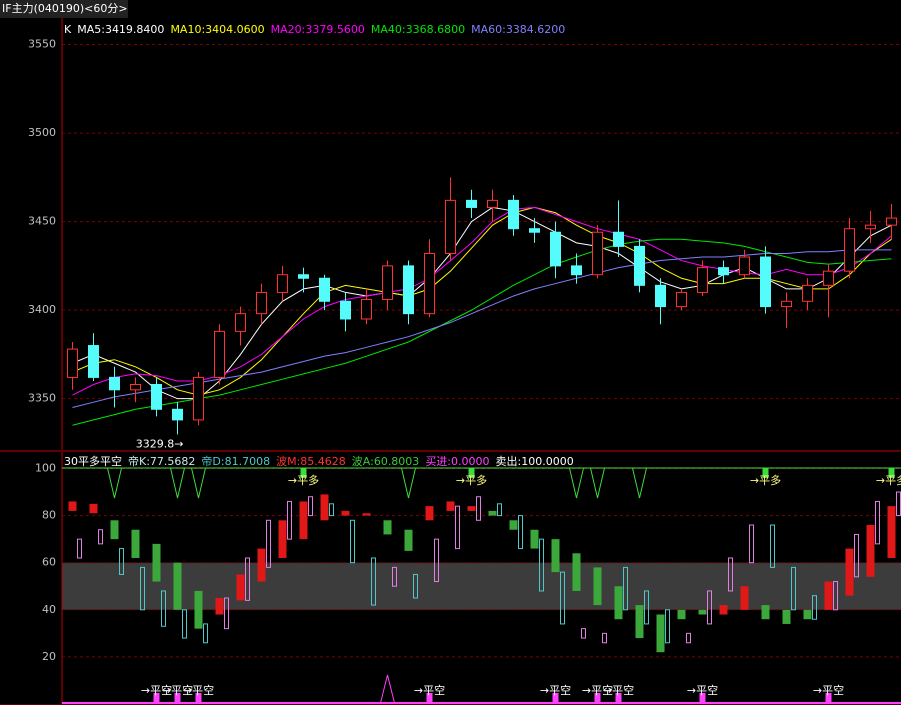  Describe the element at coordinates (45, 467) in the screenshot. I see `y-tick-label: 100` at that location.